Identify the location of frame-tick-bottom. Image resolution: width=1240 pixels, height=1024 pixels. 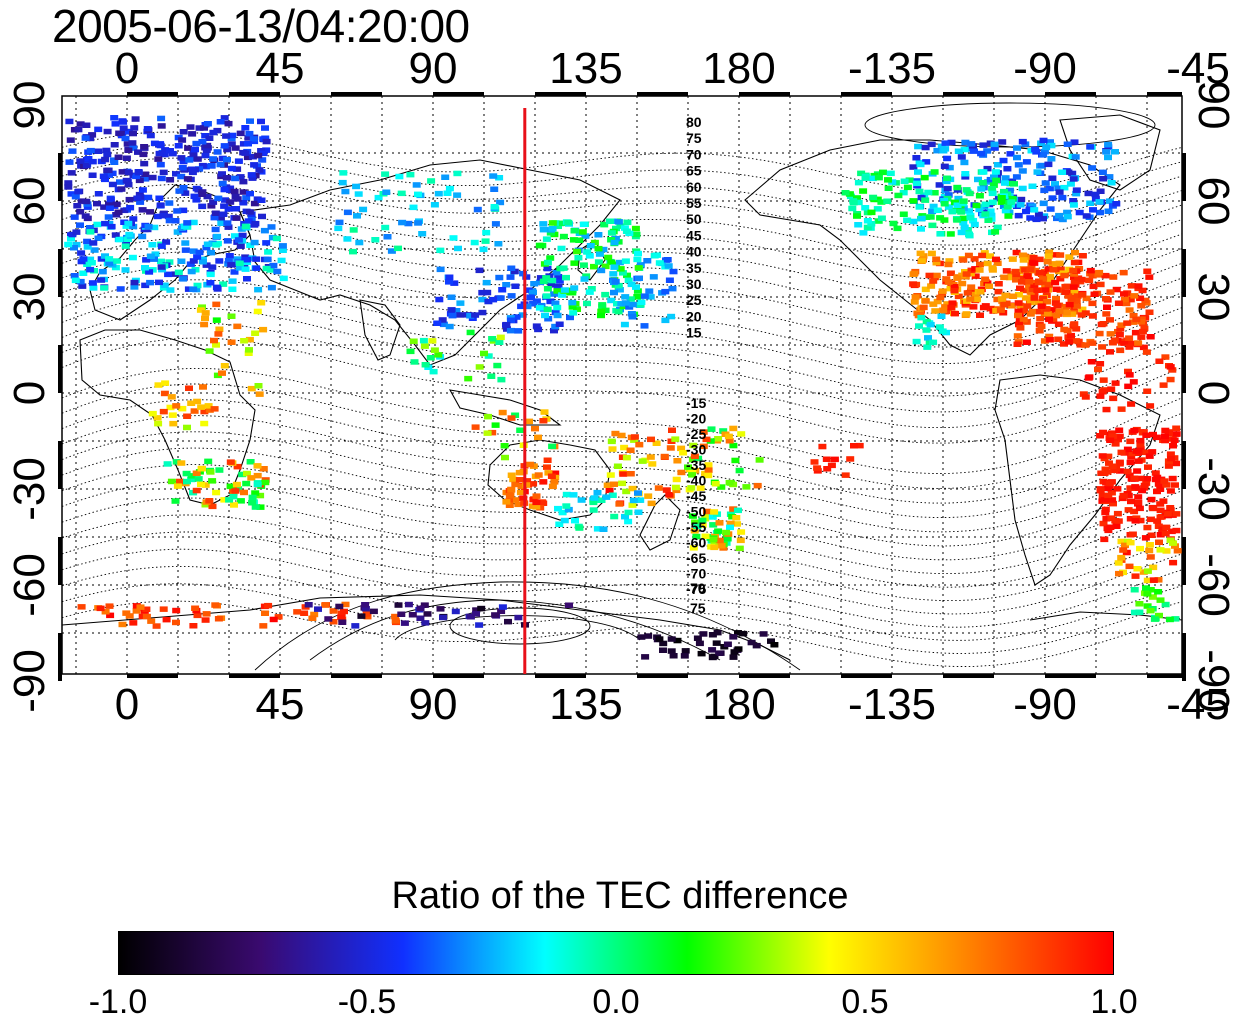
(356, 676).